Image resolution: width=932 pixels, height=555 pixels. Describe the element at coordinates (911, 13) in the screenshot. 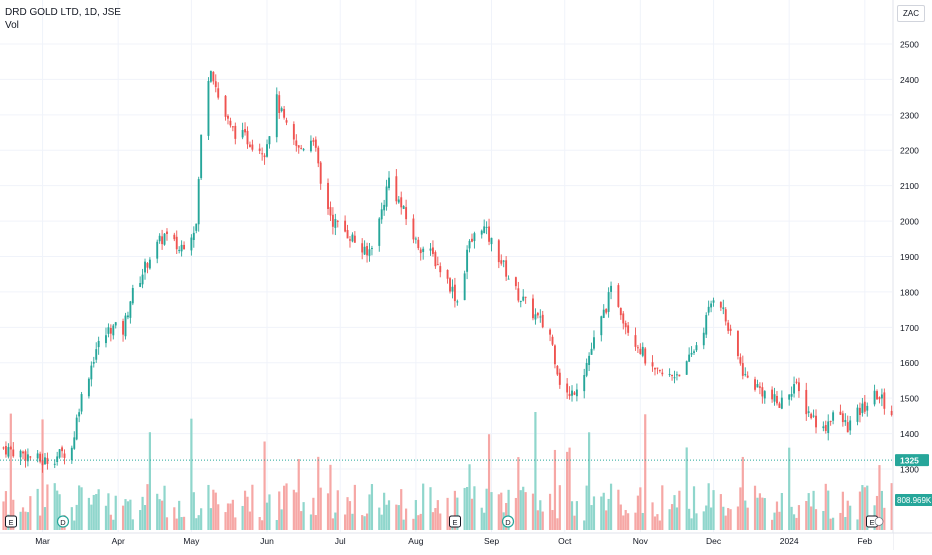

I see `currency-button: ZAC` at that location.